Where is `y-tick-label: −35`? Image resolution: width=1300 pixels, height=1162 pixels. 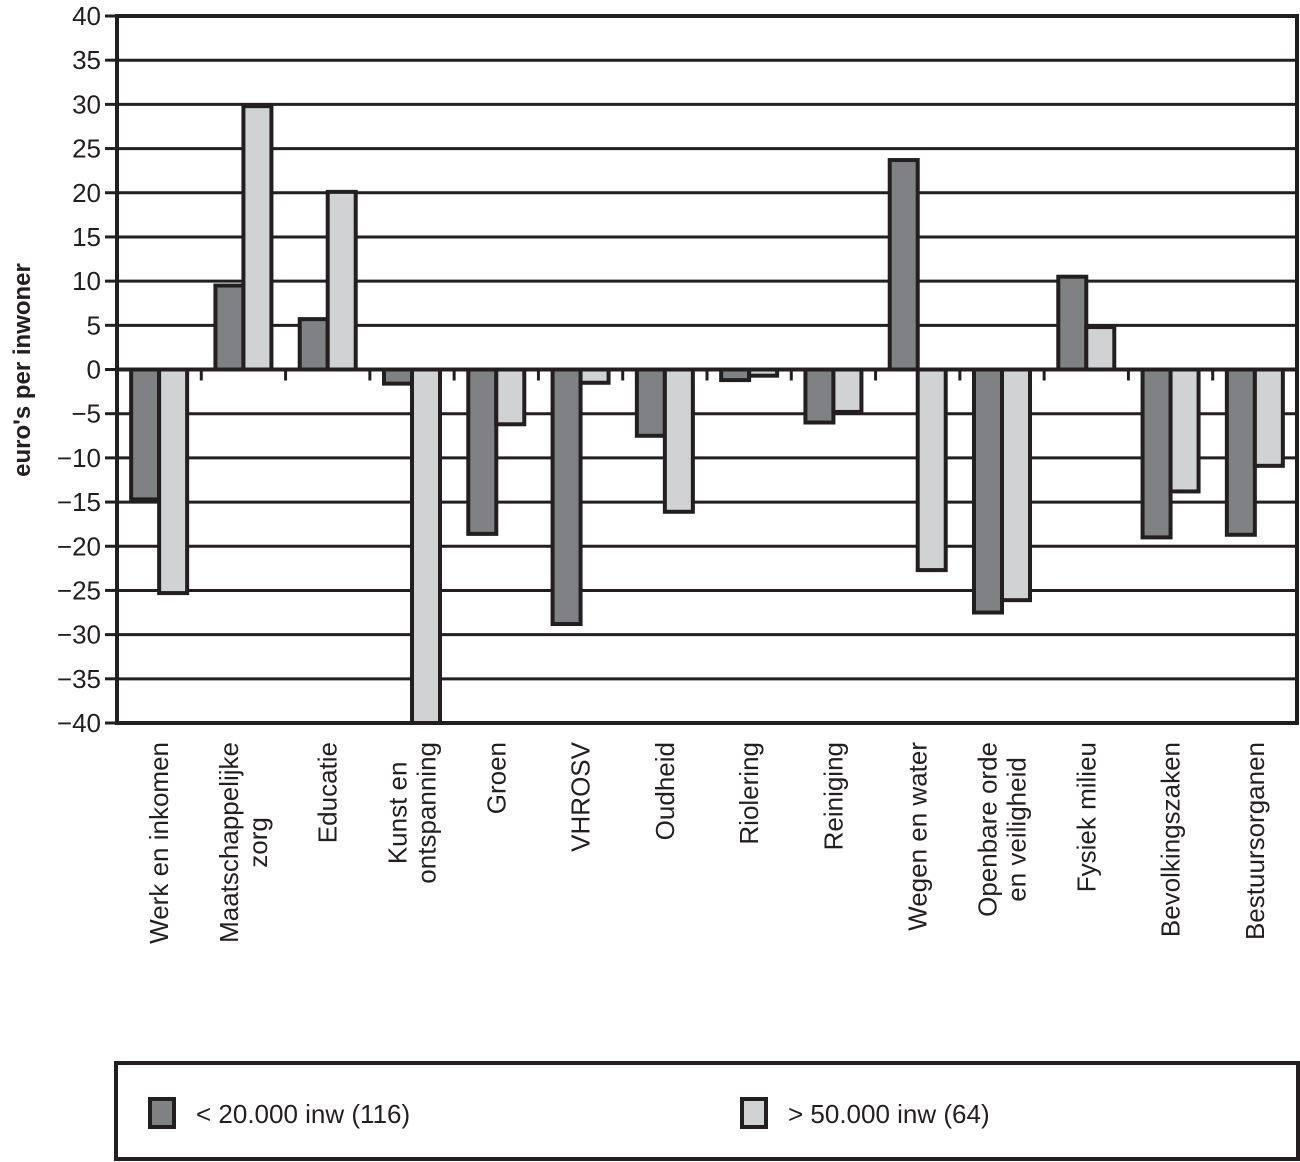 y-tick-label: −35 is located at coordinates (79, 679).